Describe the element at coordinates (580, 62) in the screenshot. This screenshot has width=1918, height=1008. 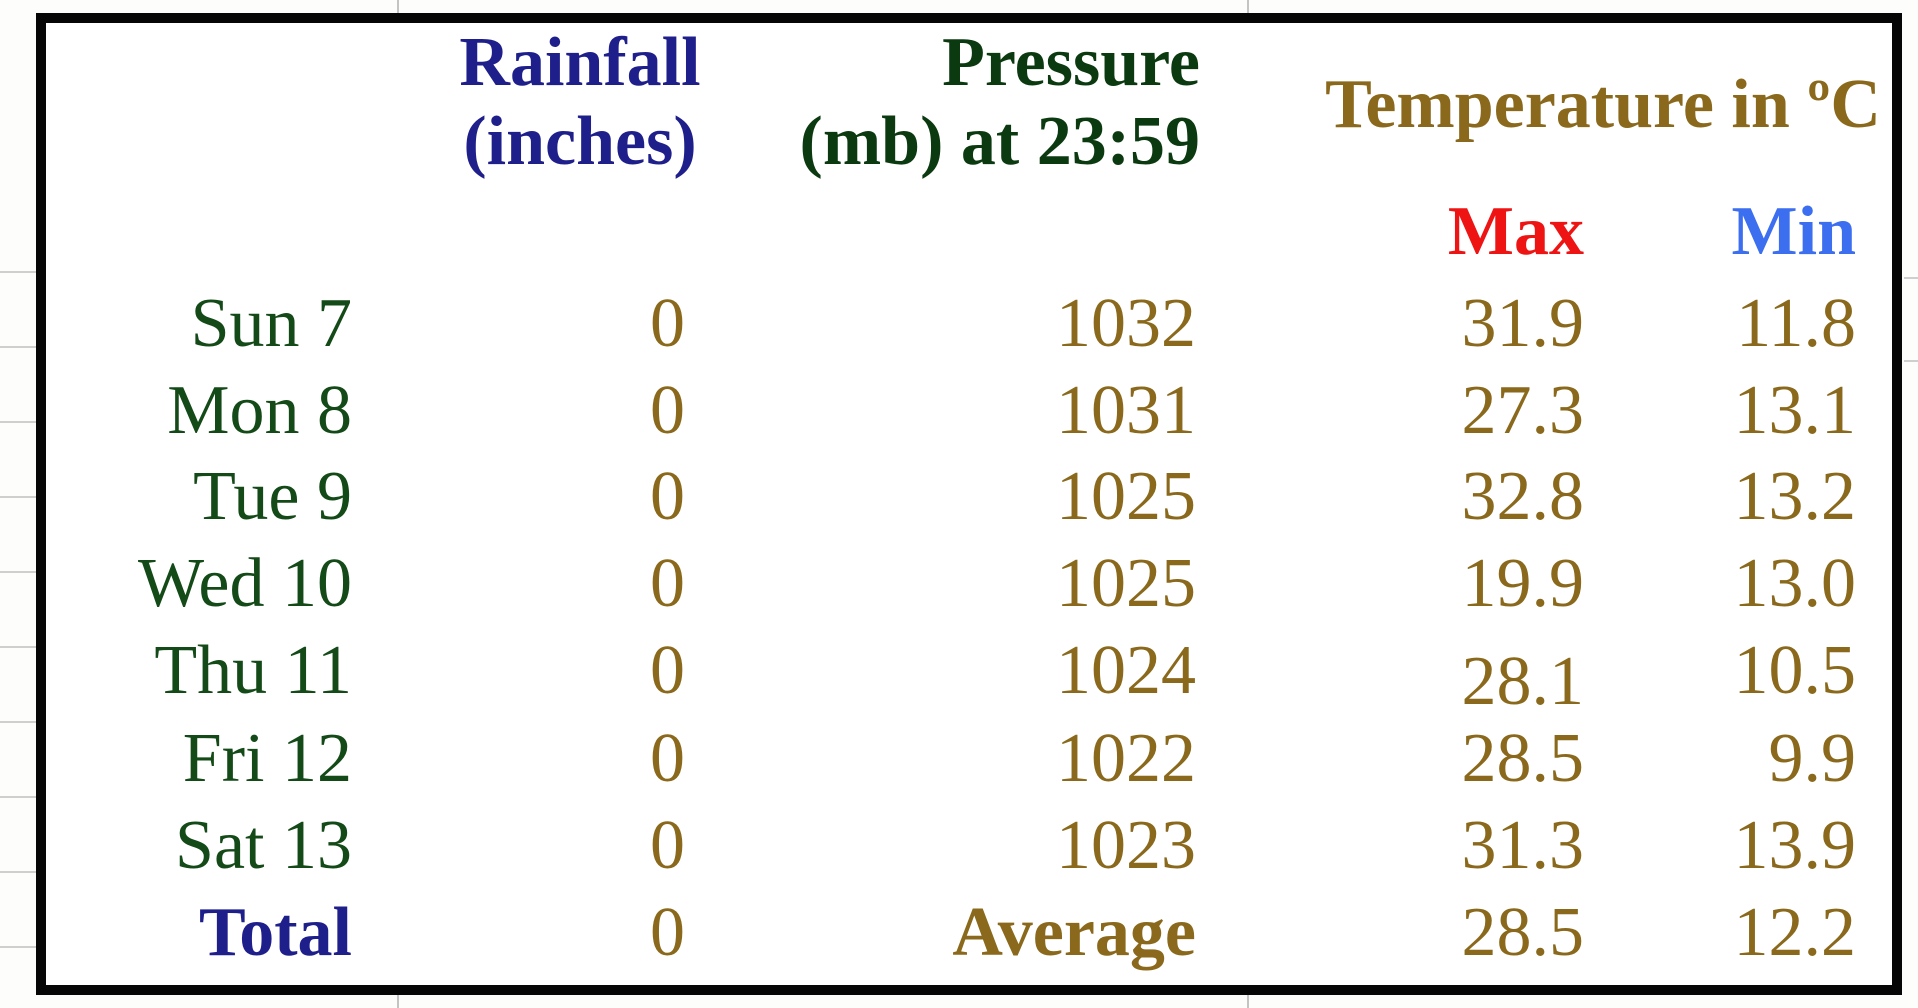
I see `rainfall-header-line1: Rainfall` at that location.